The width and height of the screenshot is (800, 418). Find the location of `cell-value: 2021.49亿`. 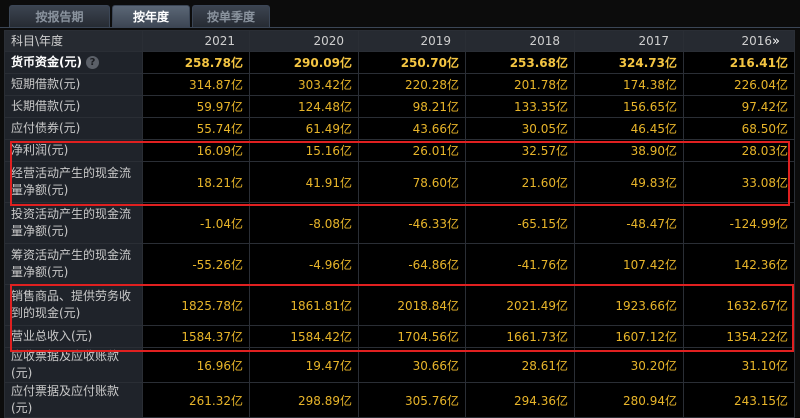

cell-value: 2021.49亿 is located at coordinates (520, 305).